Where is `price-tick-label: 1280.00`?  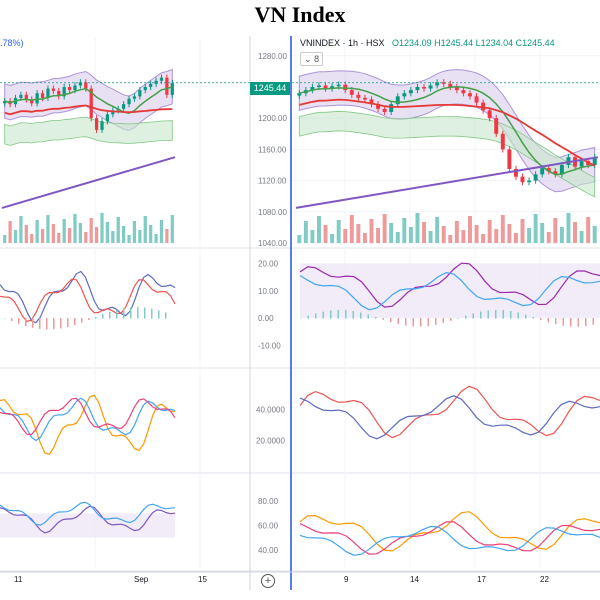 price-tick-label: 1280.00 is located at coordinates (272, 56).